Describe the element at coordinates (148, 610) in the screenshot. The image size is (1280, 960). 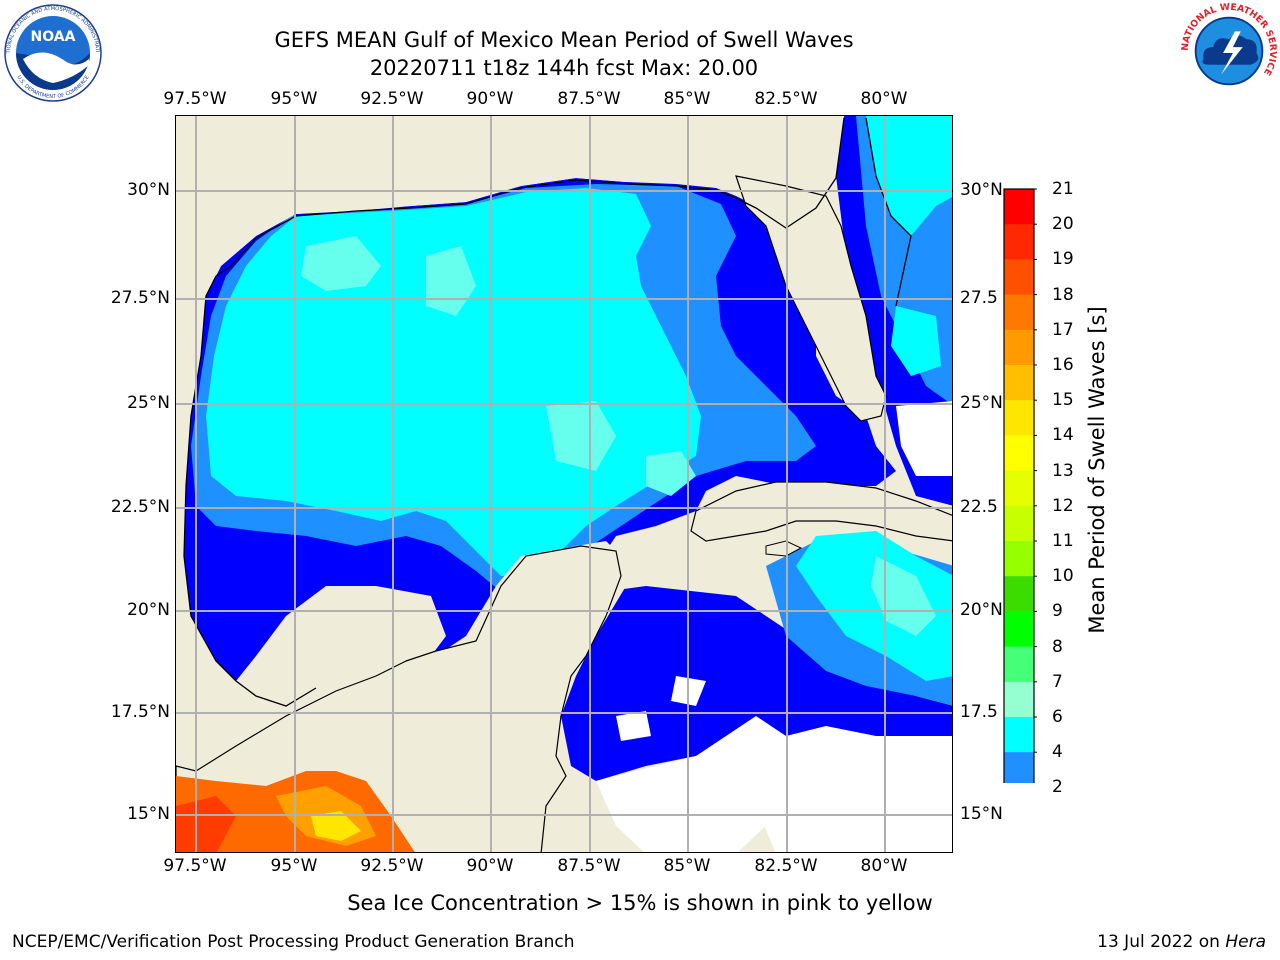
I see `lat-label-left: 20°N` at that location.